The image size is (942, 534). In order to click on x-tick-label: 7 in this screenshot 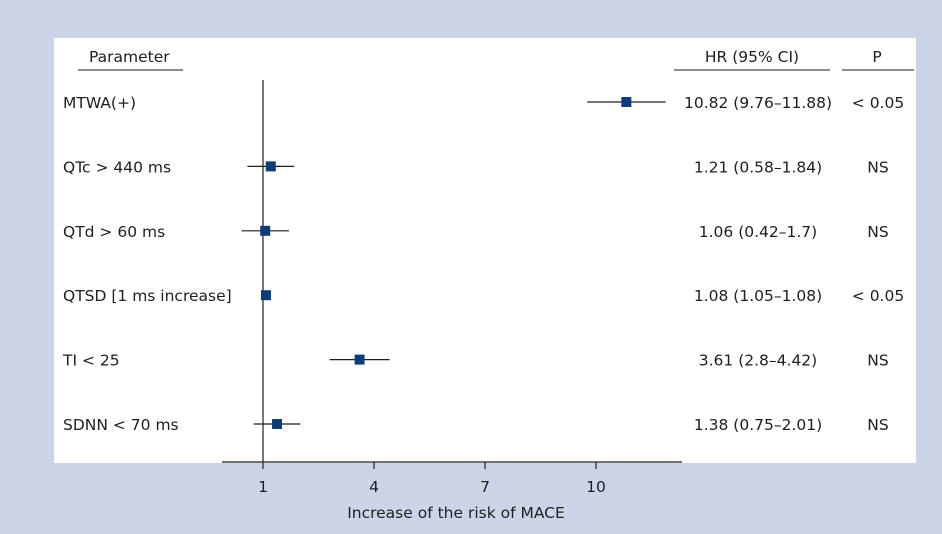, I will do `click(485, 487)`.